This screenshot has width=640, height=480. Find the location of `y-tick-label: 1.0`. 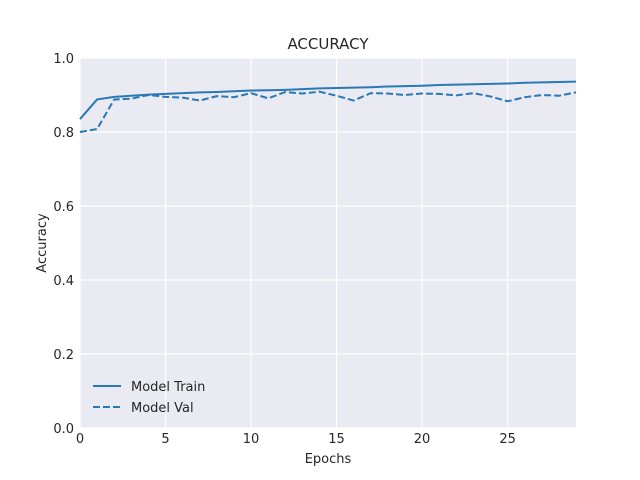

y-tick-label: 1.0 is located at coordinates (63, 59).